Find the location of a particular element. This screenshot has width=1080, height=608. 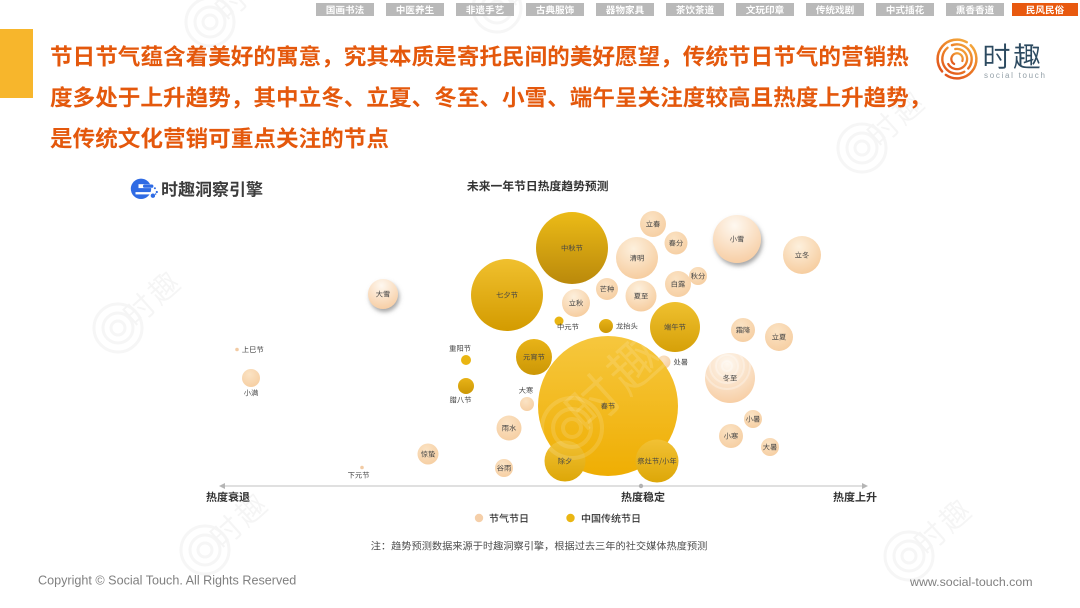

svg-text: social touch is located at coordinates (1015, 75).